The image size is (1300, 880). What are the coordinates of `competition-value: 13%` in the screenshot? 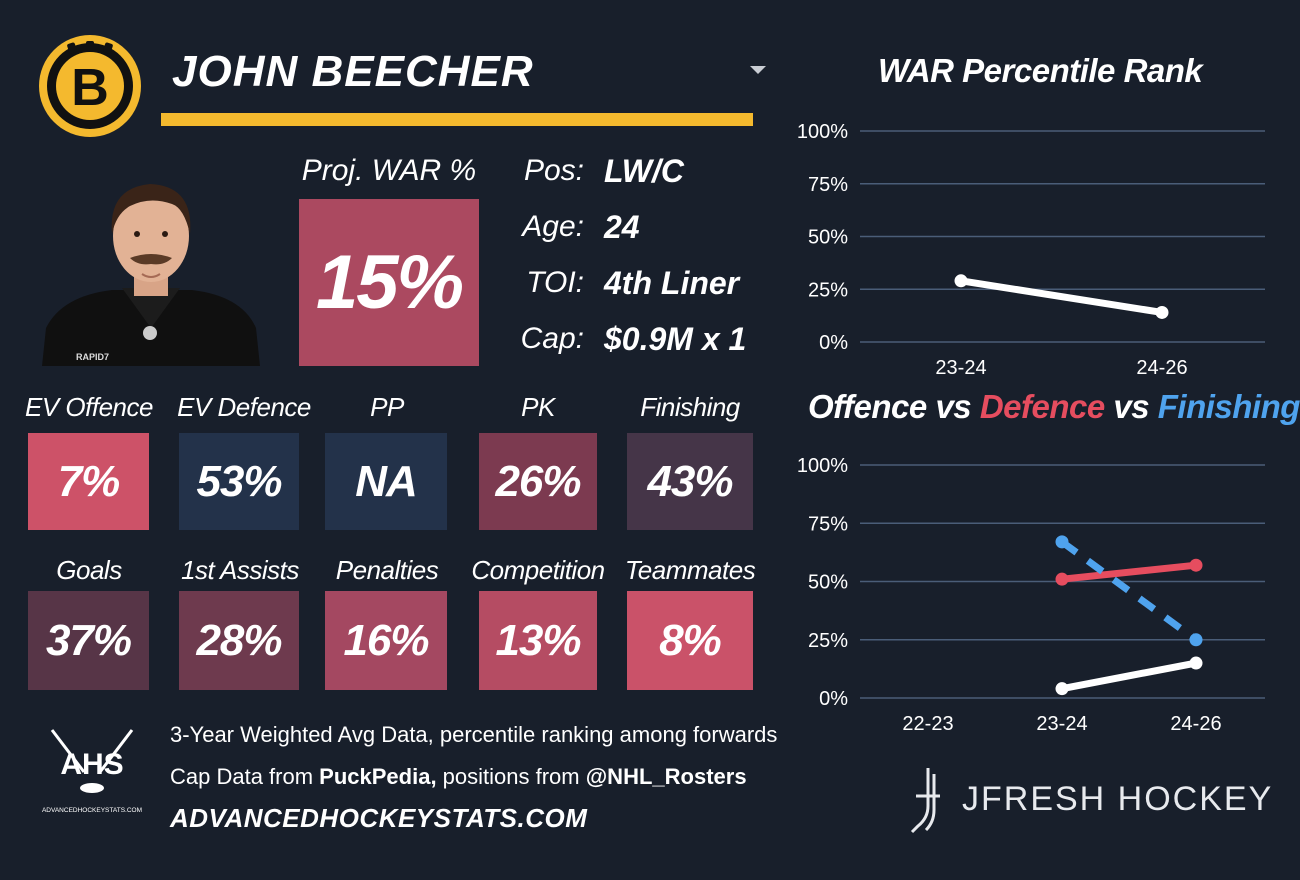 It's located at (538, 640).